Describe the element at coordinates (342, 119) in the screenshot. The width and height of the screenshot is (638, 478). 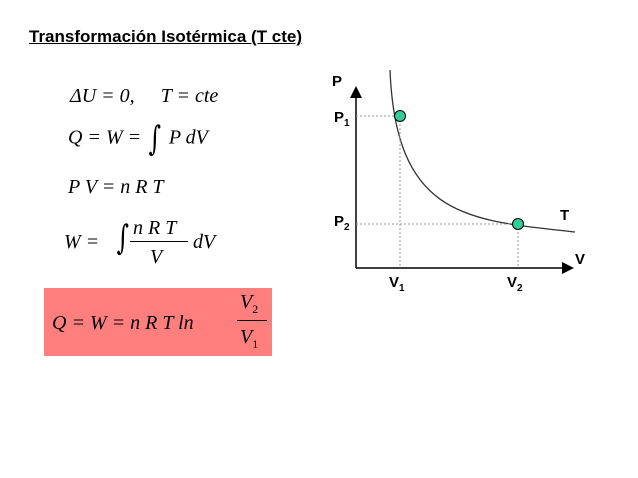
I see `p1-label: P1` at that location.